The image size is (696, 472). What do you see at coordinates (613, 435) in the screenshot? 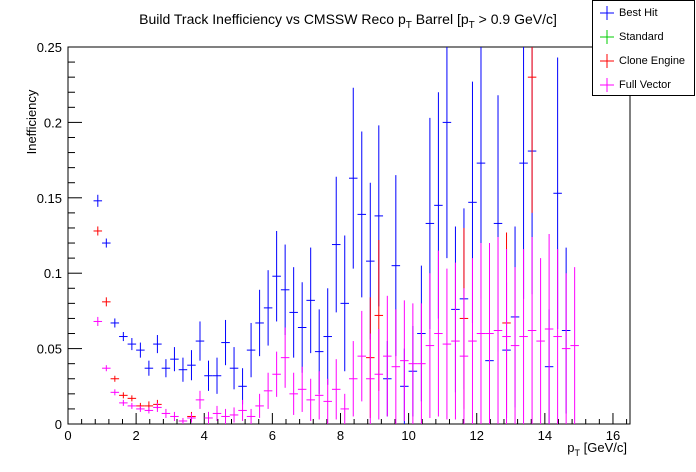
I see `x-tick-label: 16` at bounding box center [613, 435].